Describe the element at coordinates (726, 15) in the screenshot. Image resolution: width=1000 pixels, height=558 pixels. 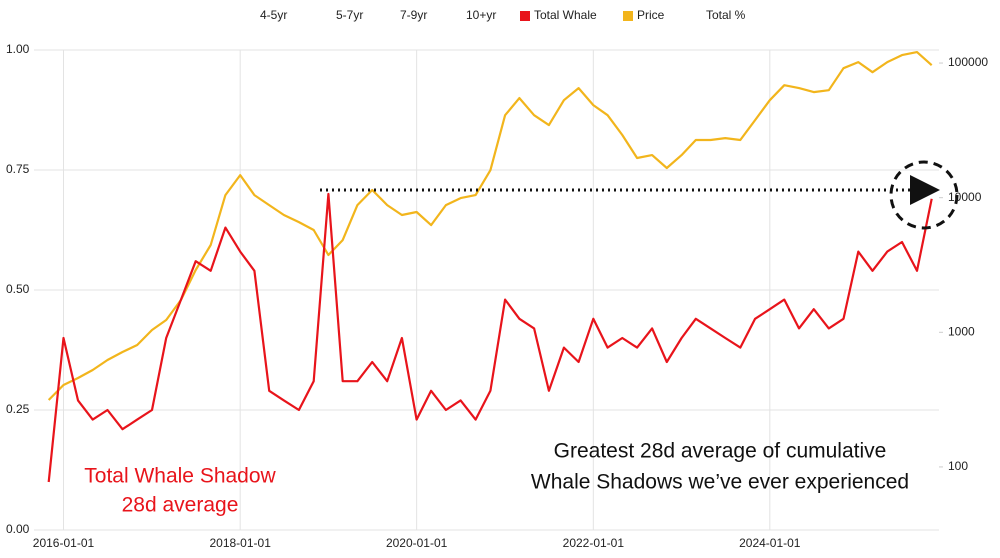
I see `legend-label: Total %` at that location.